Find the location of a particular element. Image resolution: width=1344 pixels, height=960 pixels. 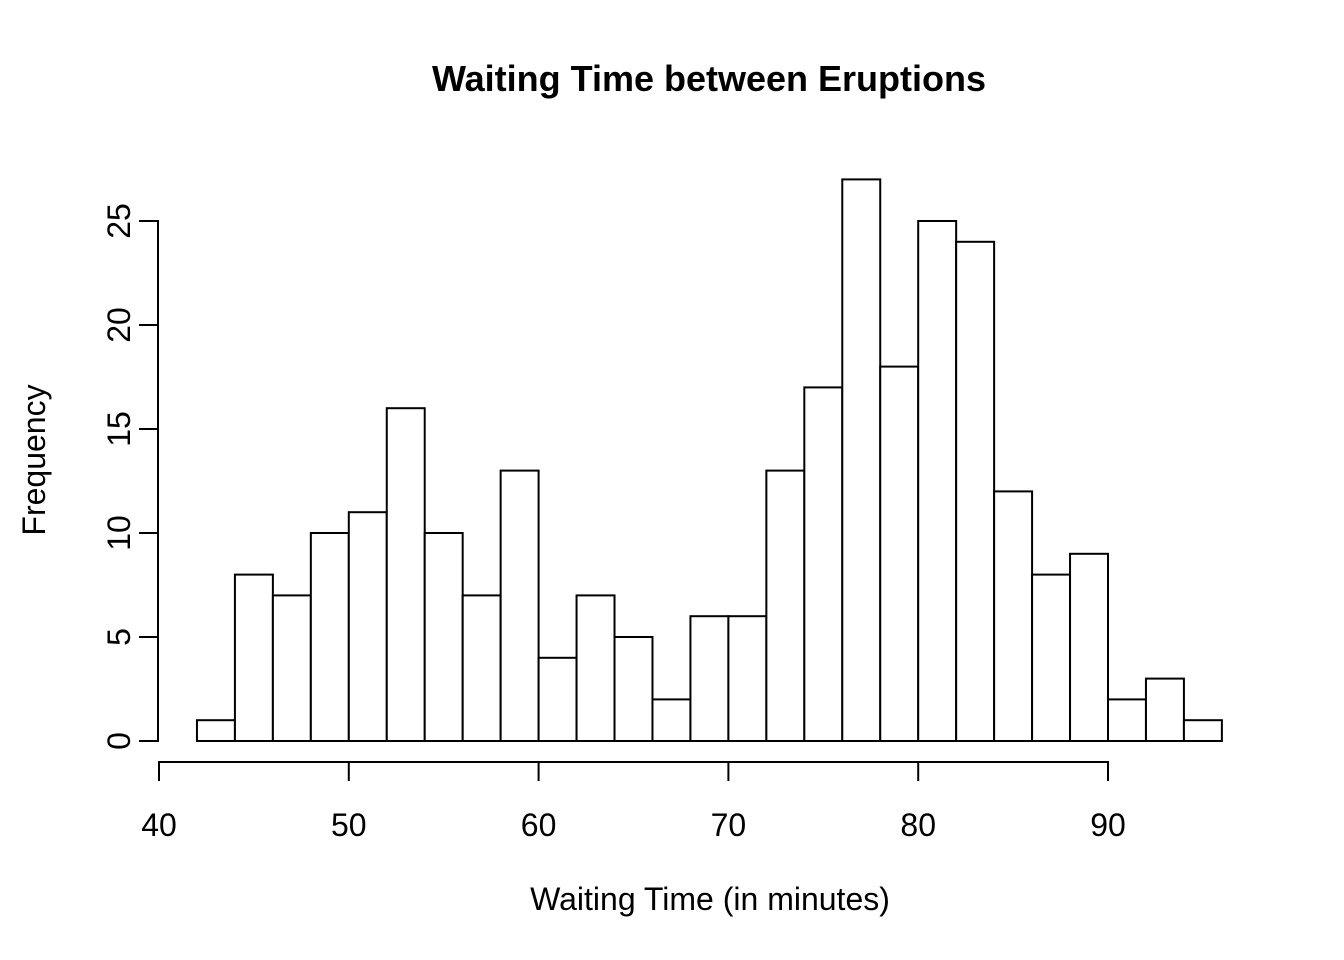

x-tick-label: 40 is located at coordinates (159, 825).